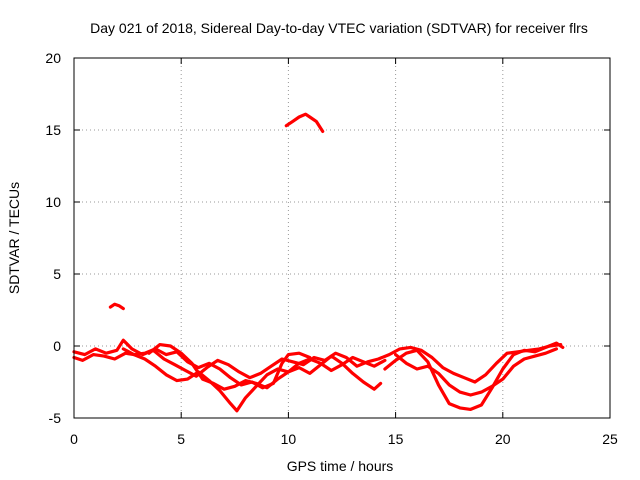 This screenshot has width=640, height=480. I want to click on y-tick-label: 0, so click(57, 346).